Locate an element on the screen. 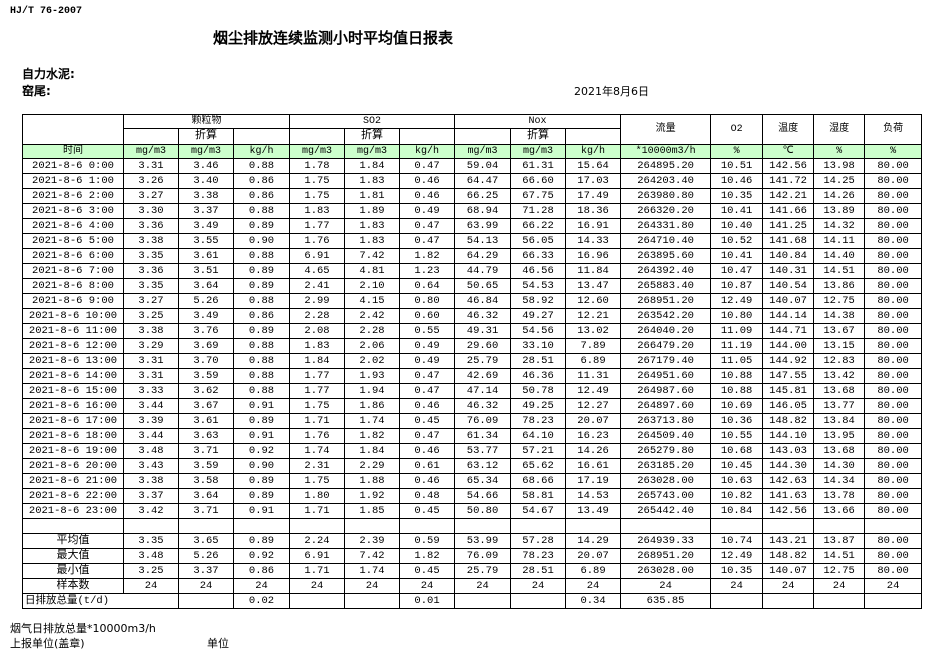 Image resolution: width=940 pixels, height=655 pixels. header-nox: Nox is located at coordinates (538, 121).